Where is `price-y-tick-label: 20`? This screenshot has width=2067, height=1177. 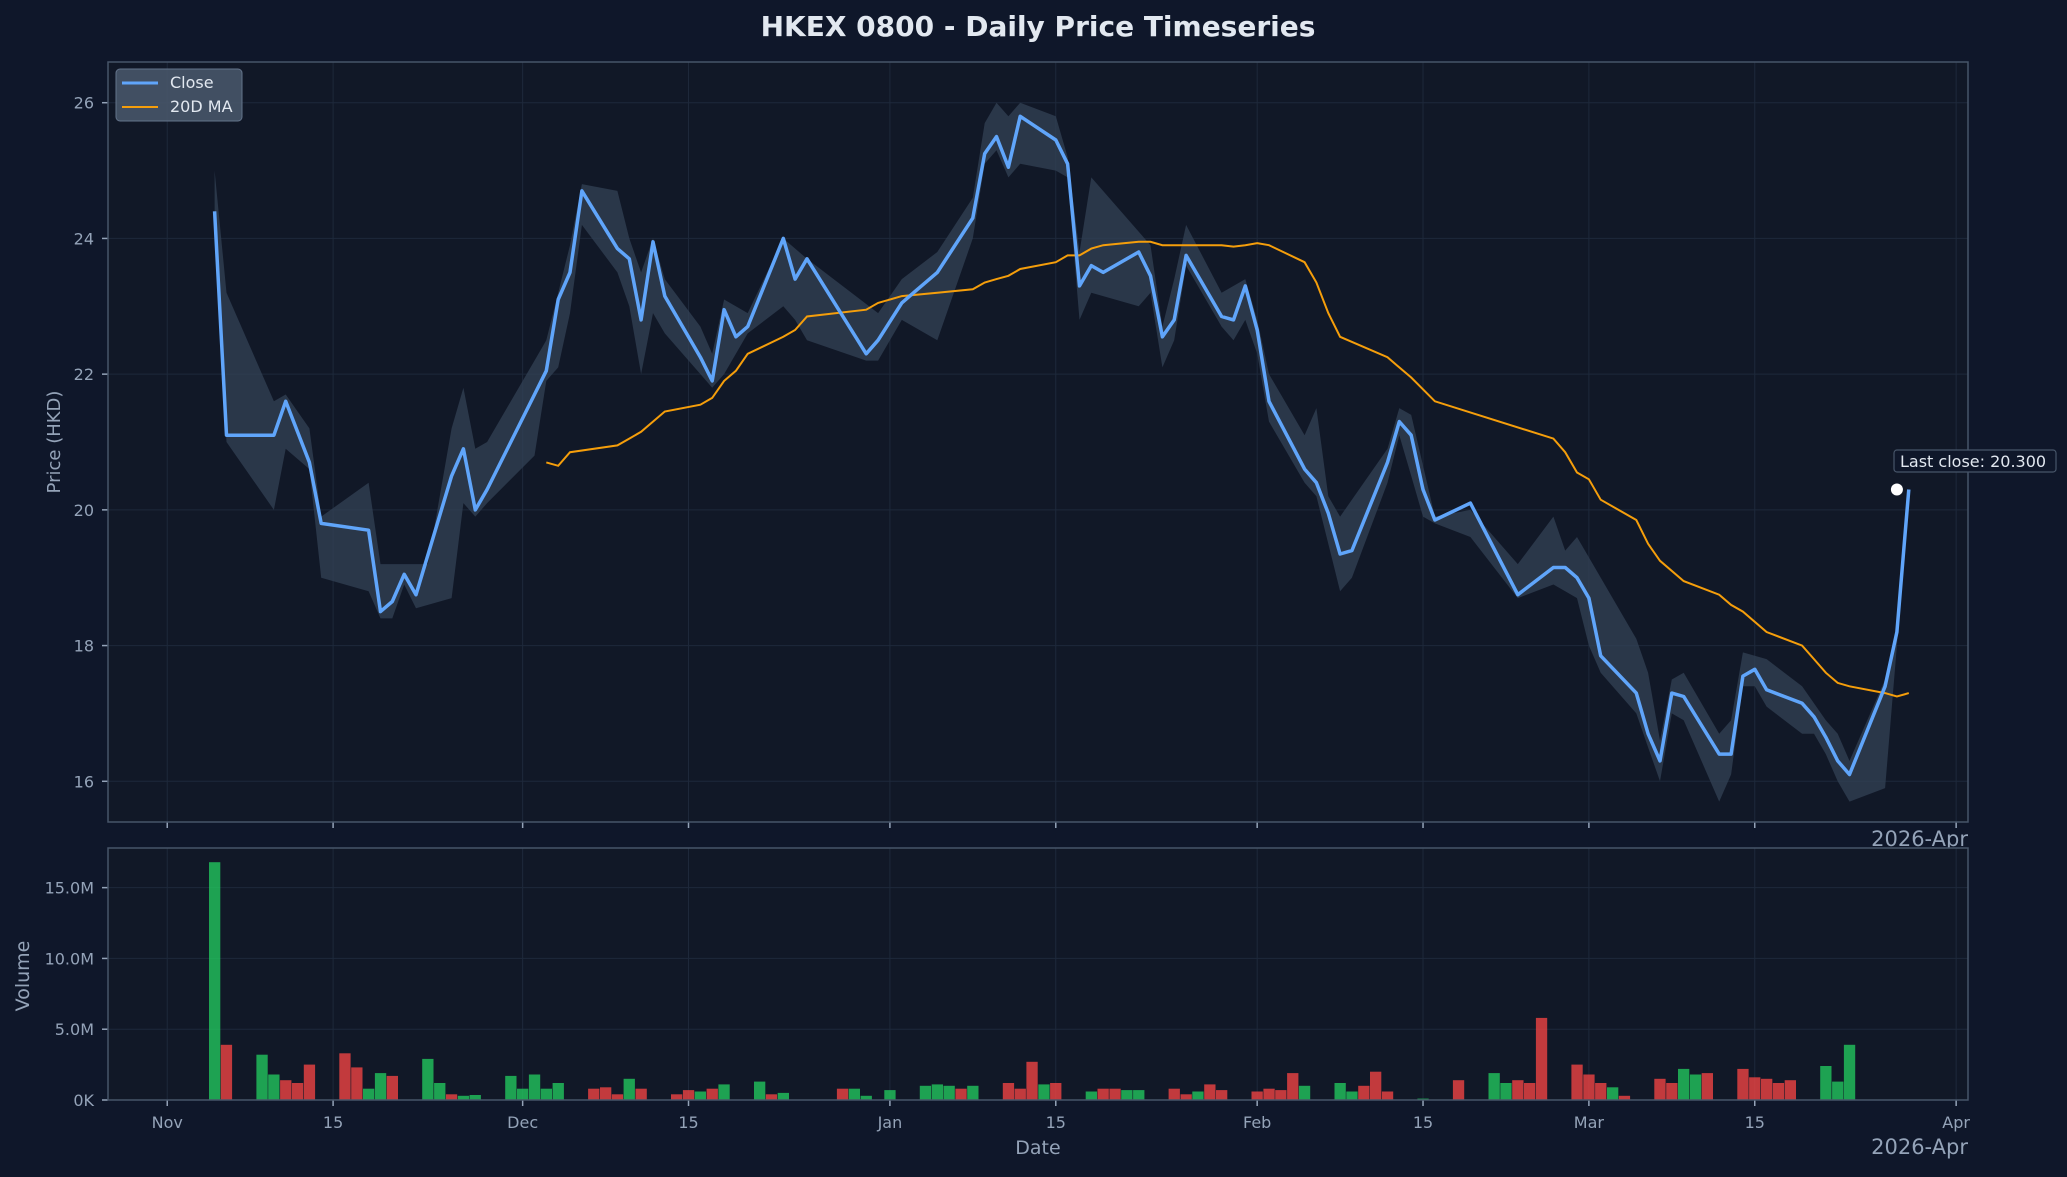
price-y-tick-label: 20 is located at coordinates (84, 510).